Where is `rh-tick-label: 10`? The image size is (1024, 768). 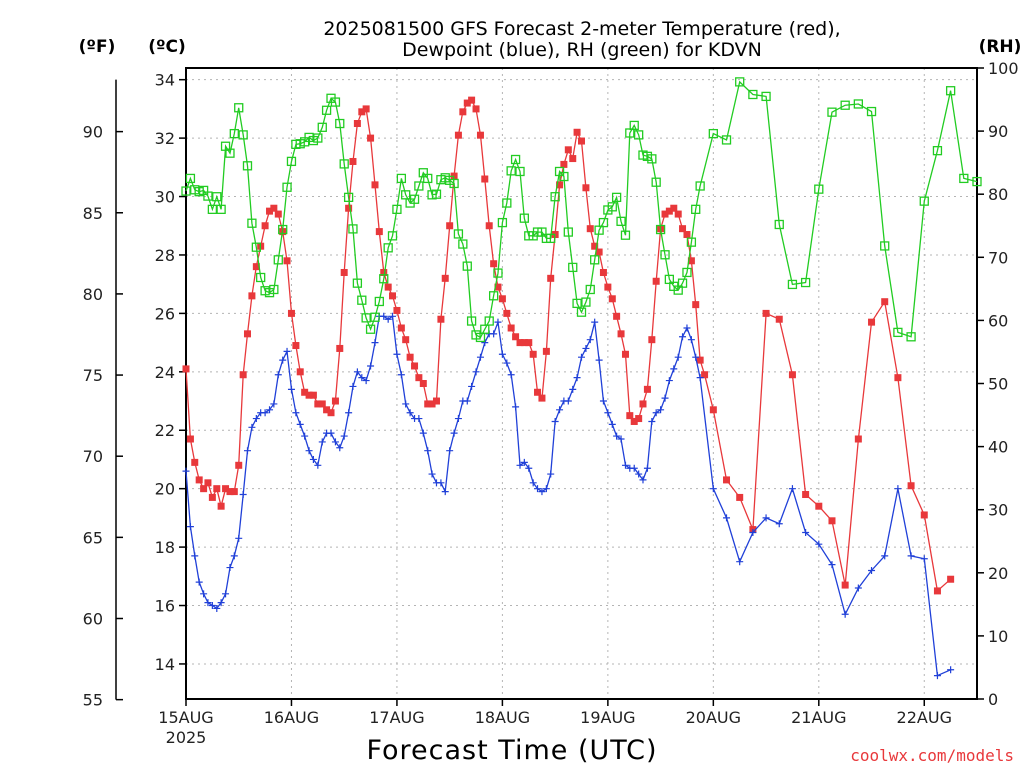 rh-tick-label: 10 is located at coordinates (998, 636).